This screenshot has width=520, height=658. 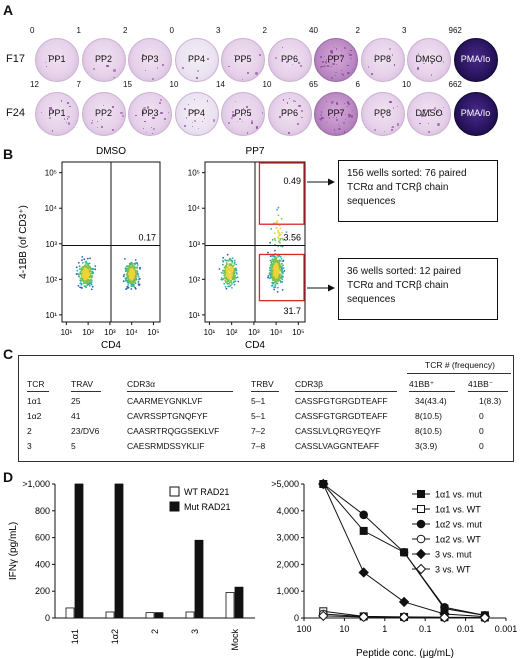 What do you see at coordinates (171, 30) in the screenshot?
I see `well-count: 0` at bounding box center [171, 30].